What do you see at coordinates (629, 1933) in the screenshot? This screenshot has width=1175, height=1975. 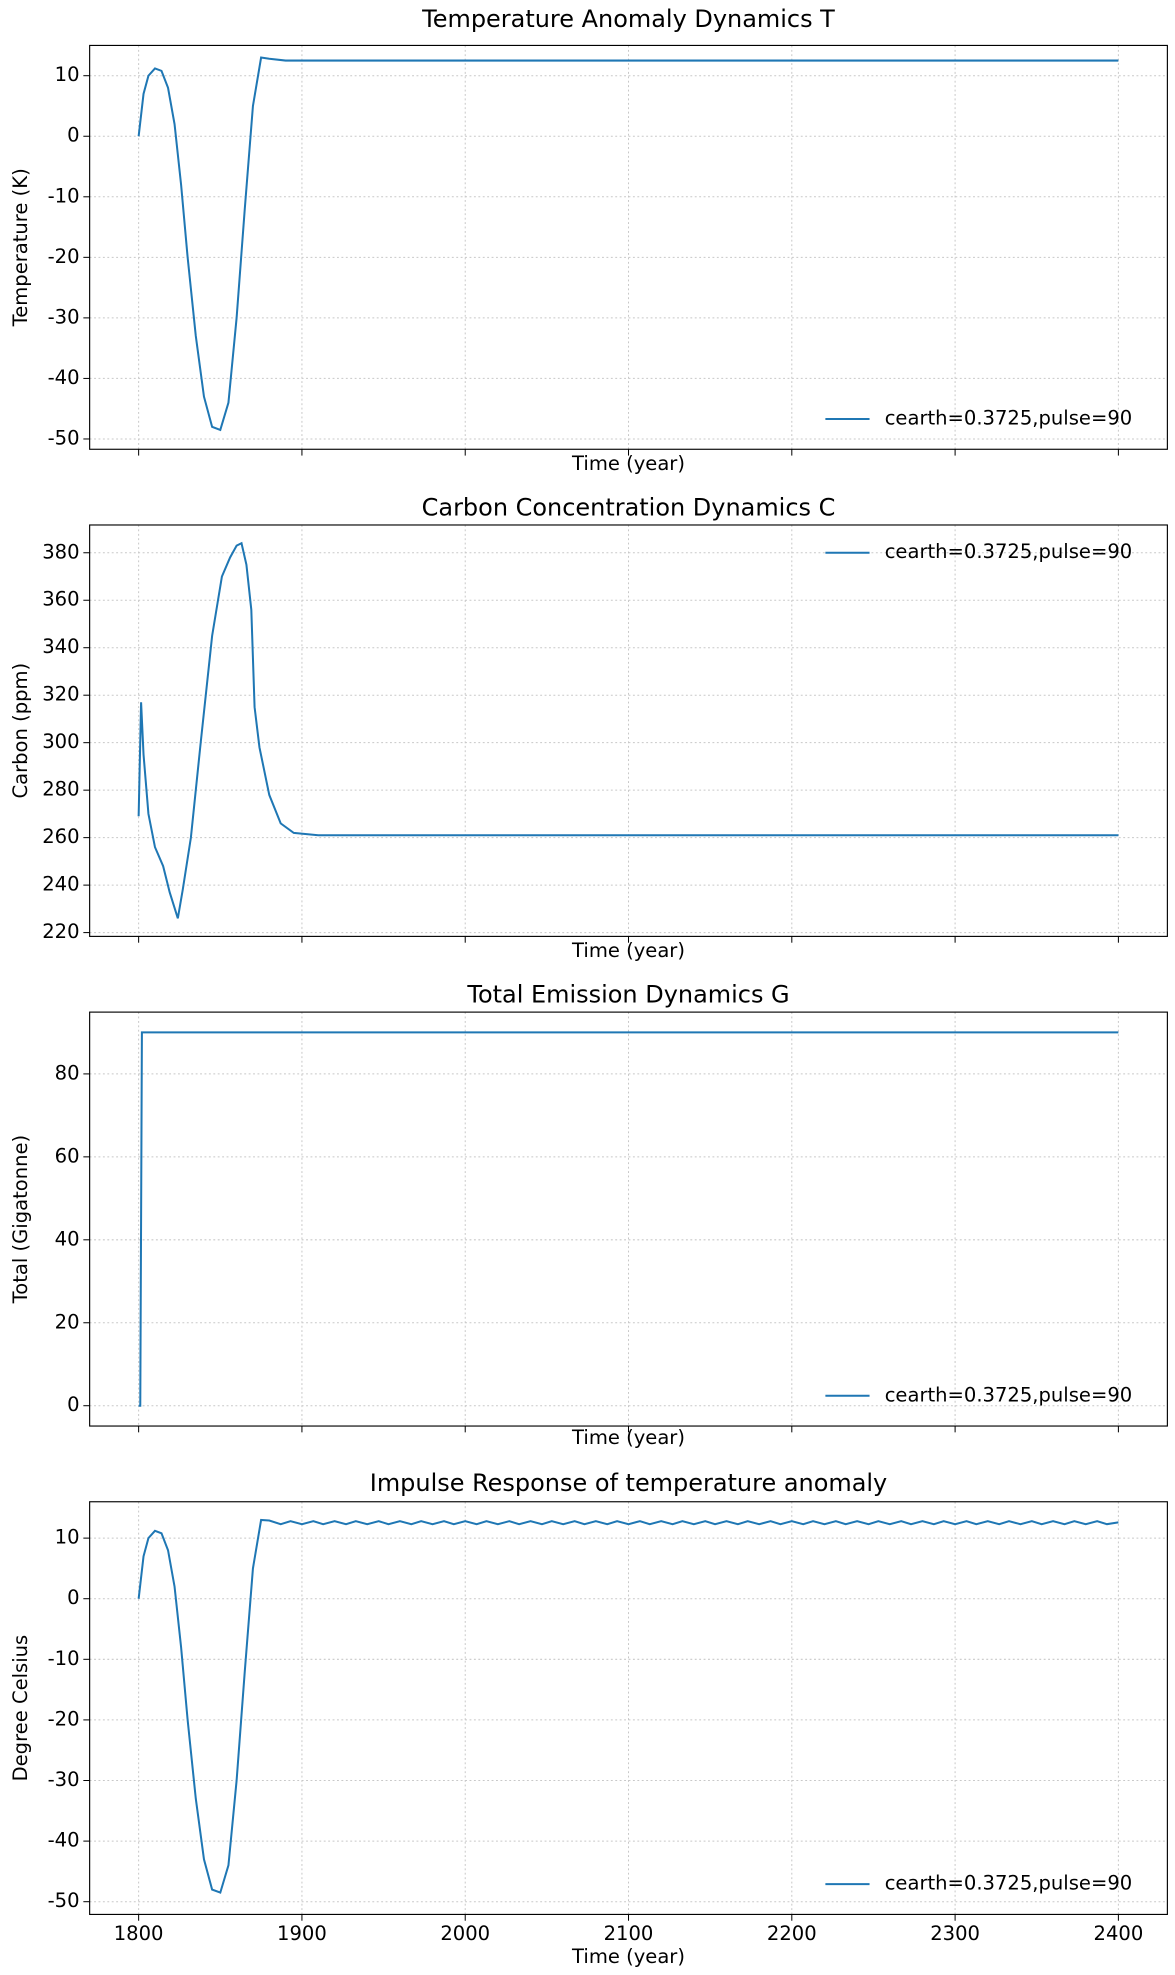 I see `x-tick-label: 2100` at bounding box center [629, 1933].